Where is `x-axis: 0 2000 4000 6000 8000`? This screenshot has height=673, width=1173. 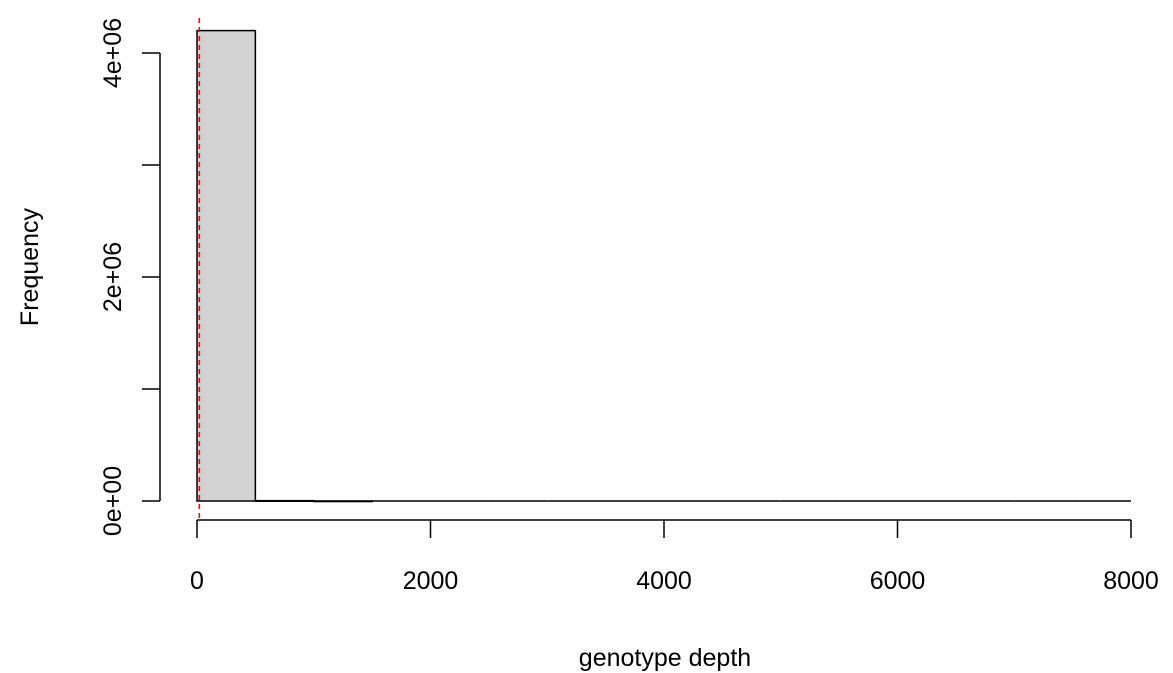 x-axis: 0 2000 4000 6000 8000 is located at coordinates (674, 557).